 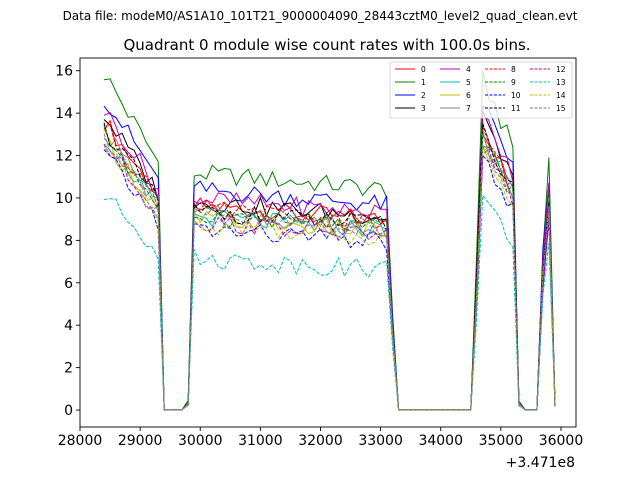 What do you see at coordinates (423, 82) in the screenshot?
I see `legend-label-1: 1` at bounding box center [423, 82].